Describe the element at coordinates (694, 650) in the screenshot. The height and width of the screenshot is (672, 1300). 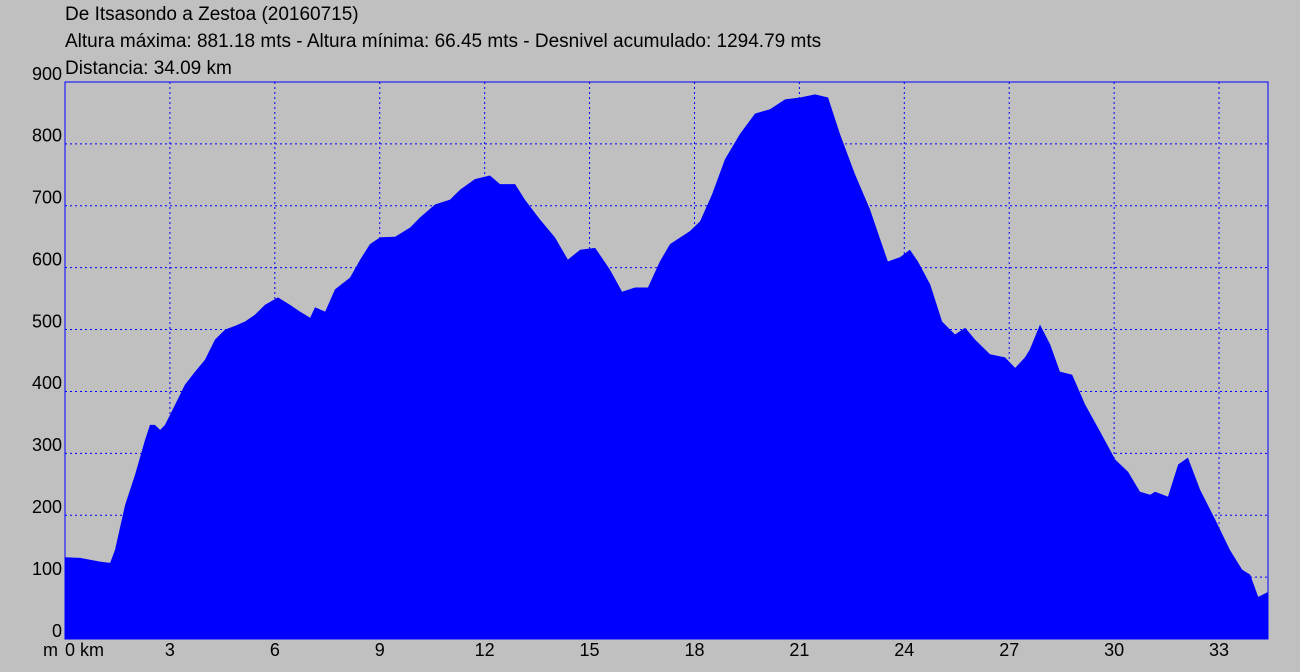
I see `x-tick-label: 18` at that location.